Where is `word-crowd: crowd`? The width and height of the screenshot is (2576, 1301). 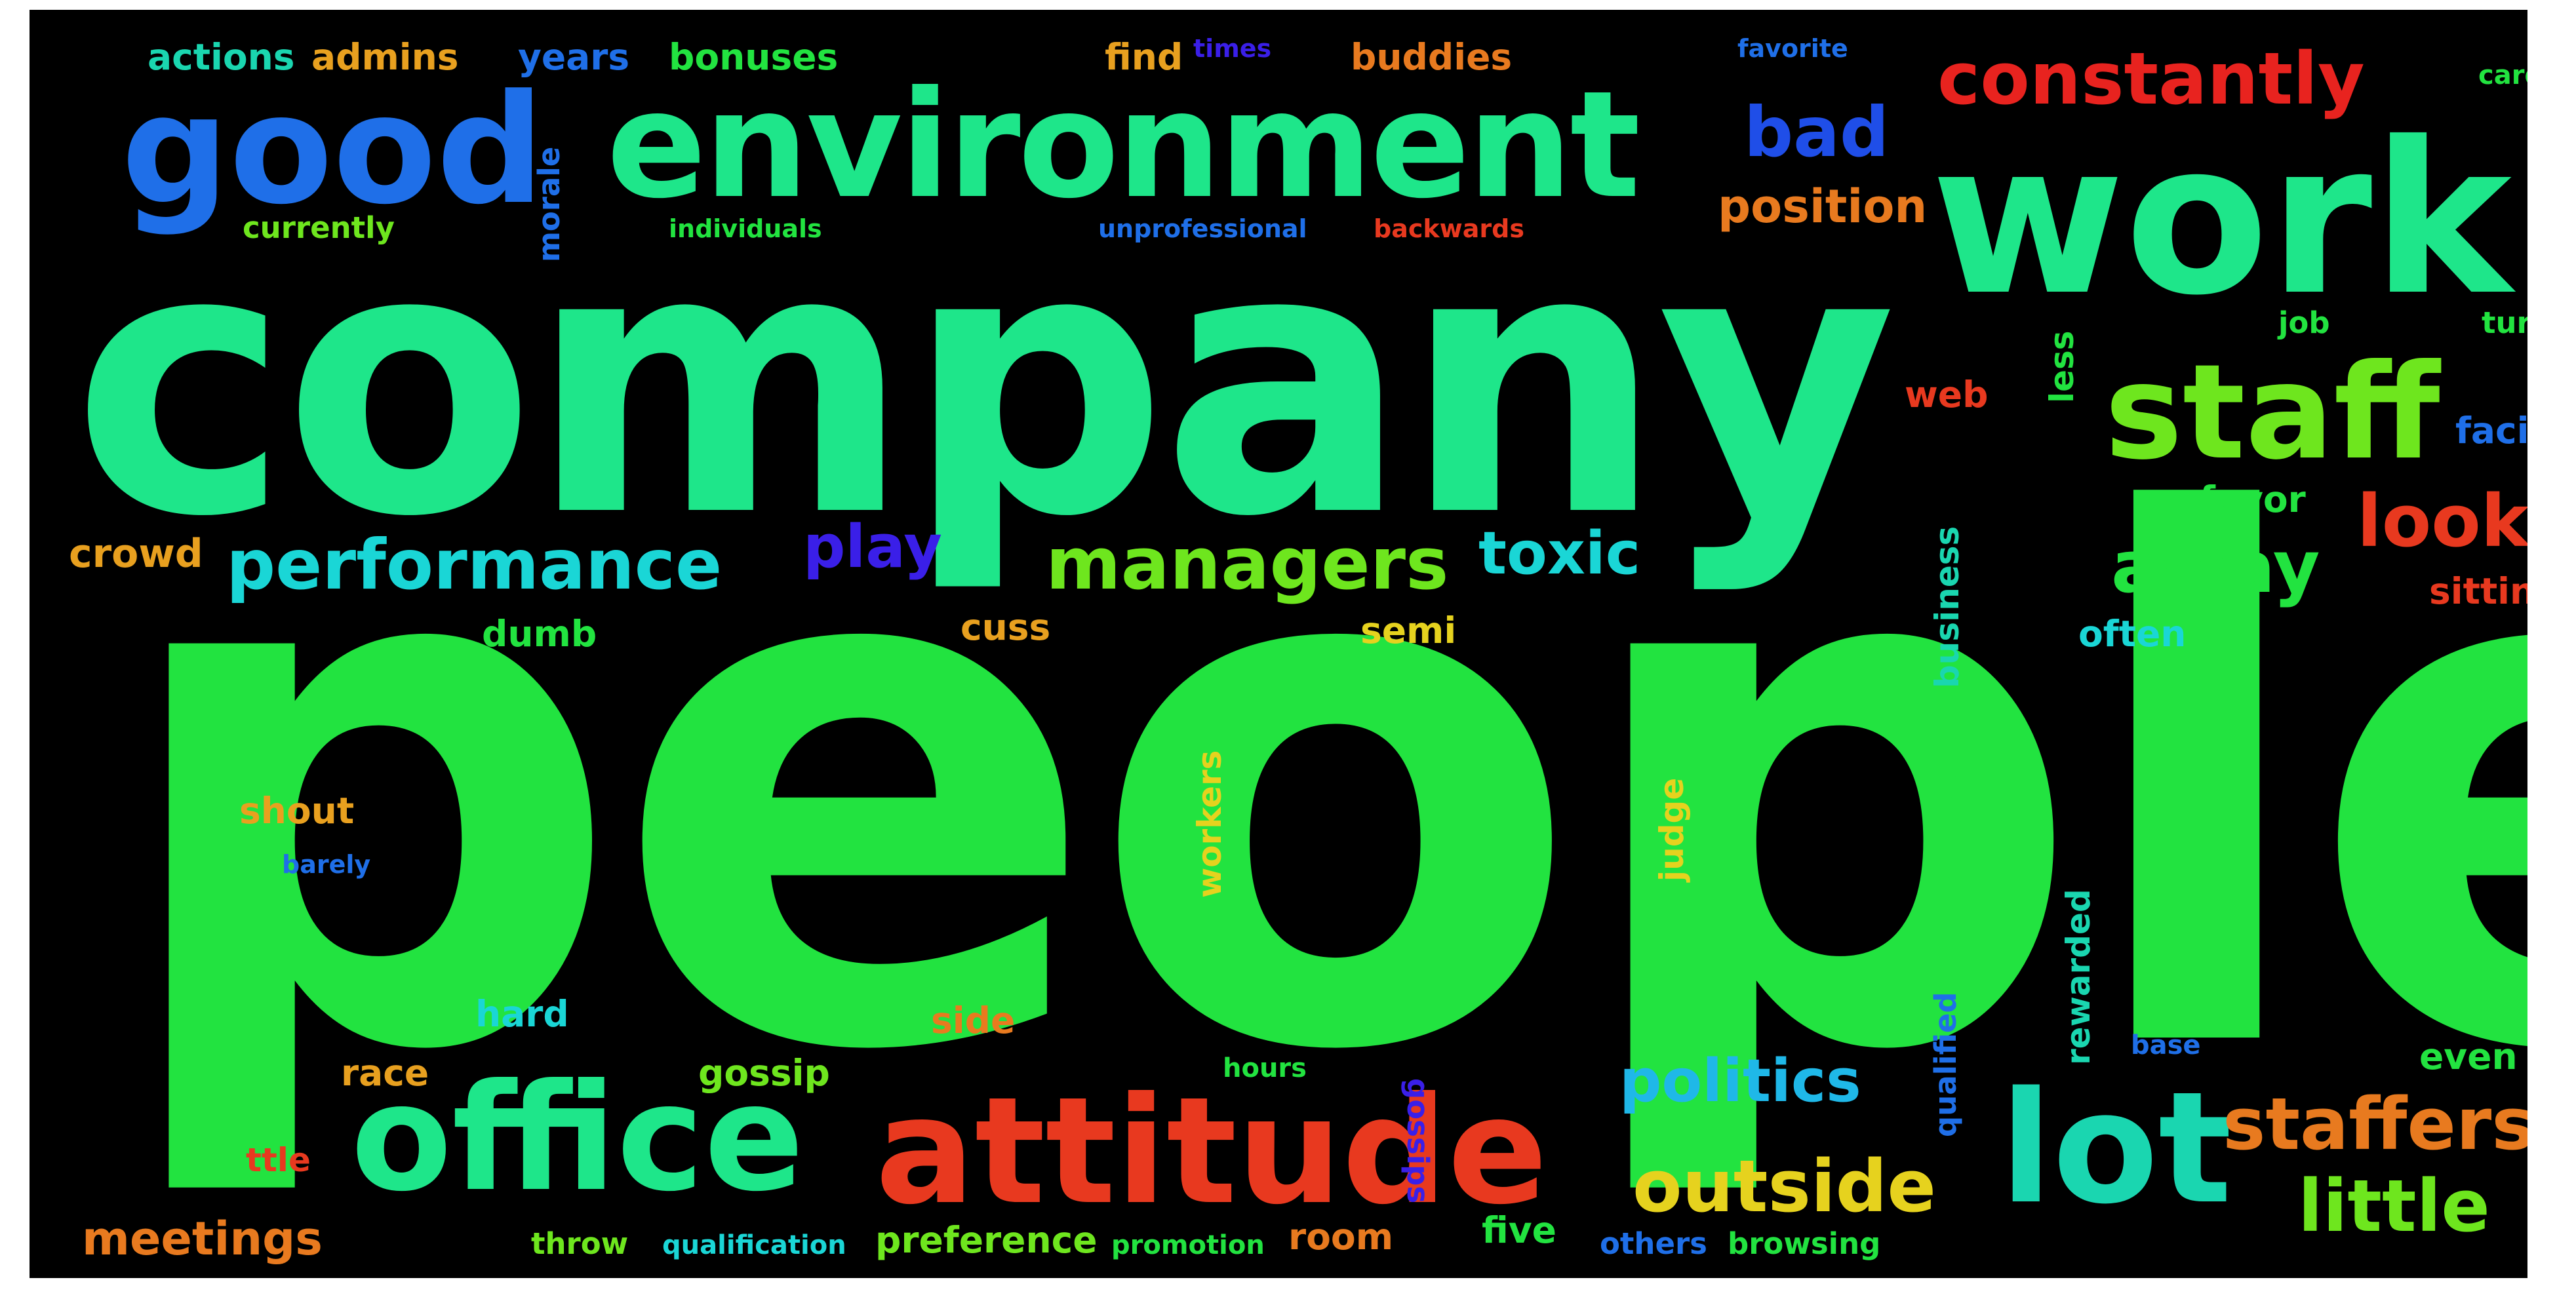 word-crowd: crowd is located at coordinates (136, 554).